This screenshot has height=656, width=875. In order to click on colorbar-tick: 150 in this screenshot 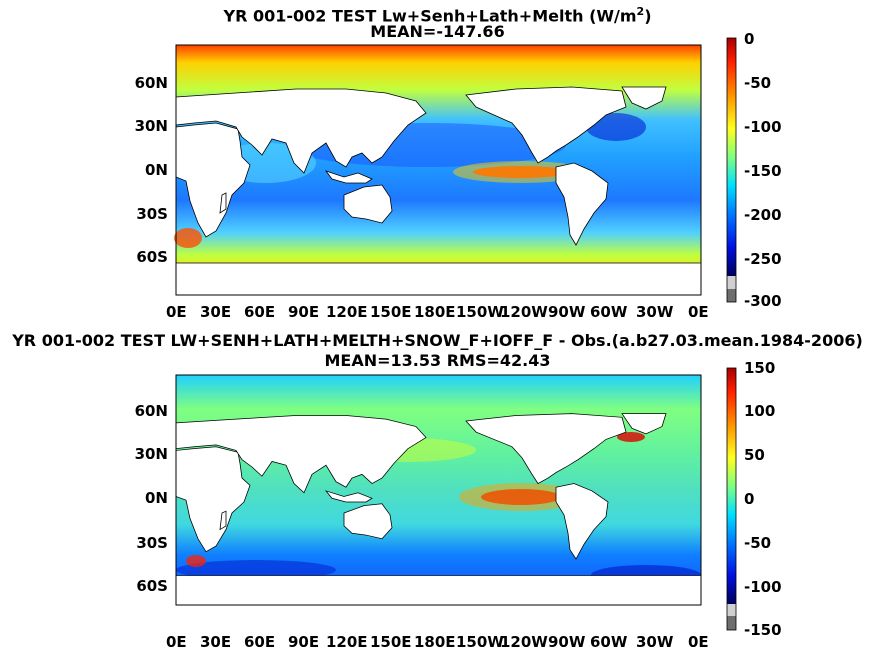, I will do `click(760, 368)`.